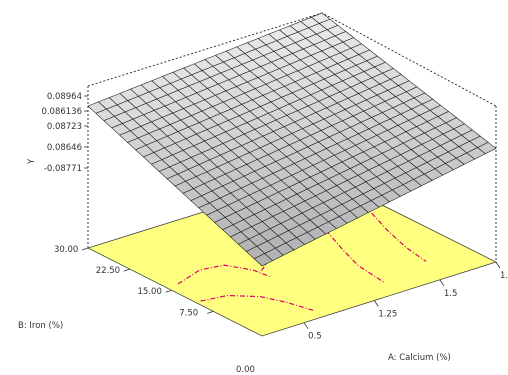  Describe the element at coordinates (387, 314) in the screenshot. I see `x-tick-label: 1.25` at that location.